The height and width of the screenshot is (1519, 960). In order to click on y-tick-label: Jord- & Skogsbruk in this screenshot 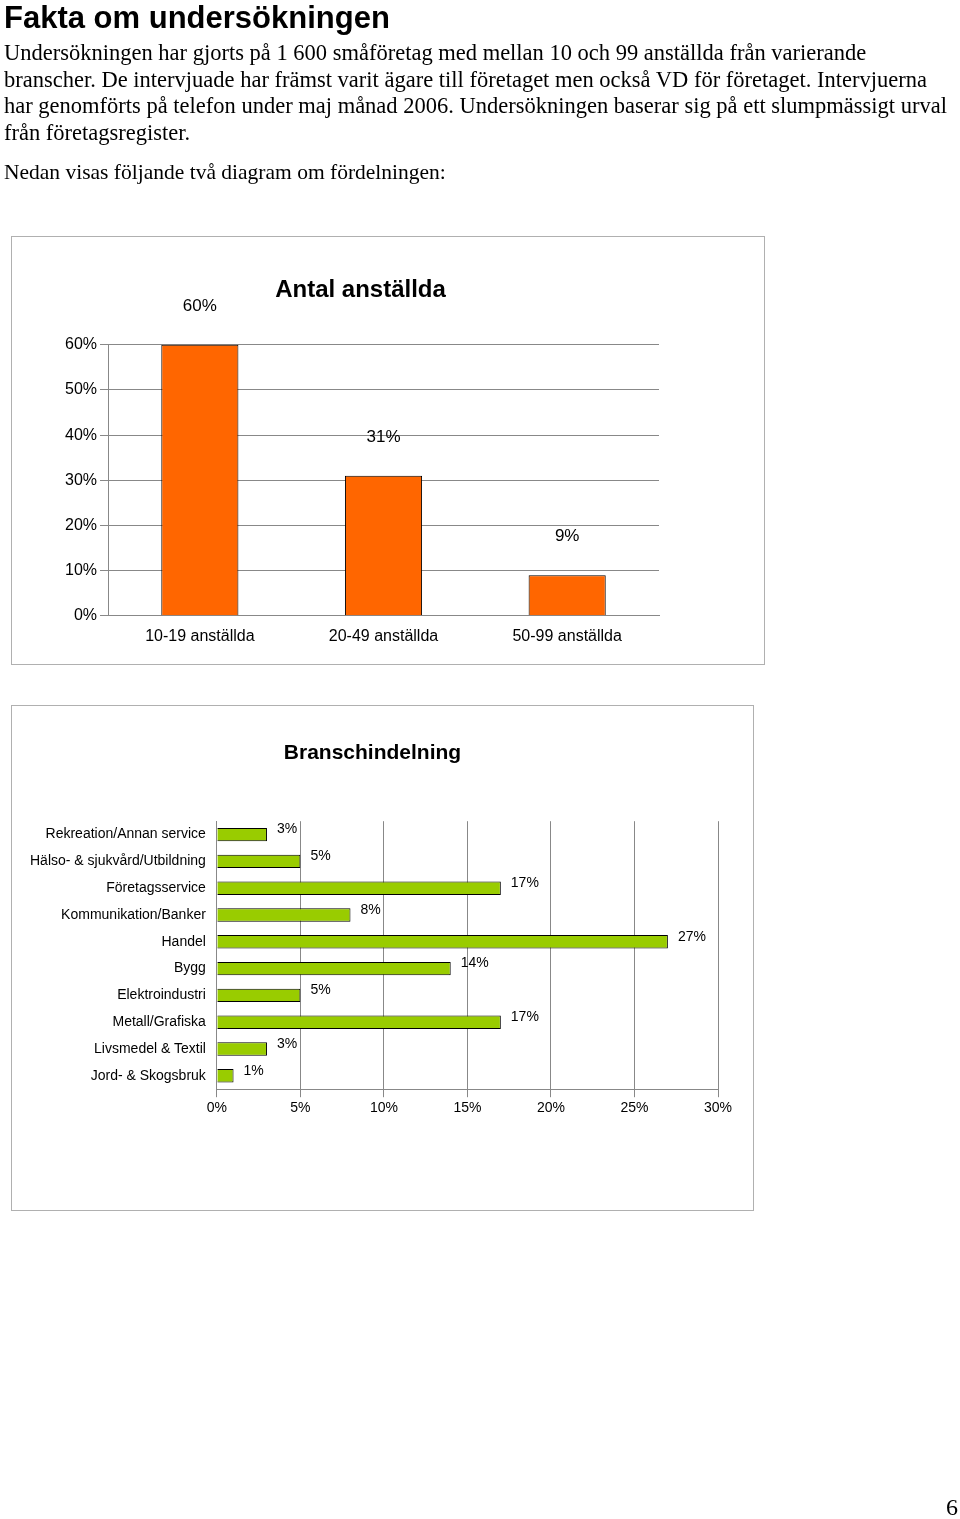, I will do `click(148, 1074)`.